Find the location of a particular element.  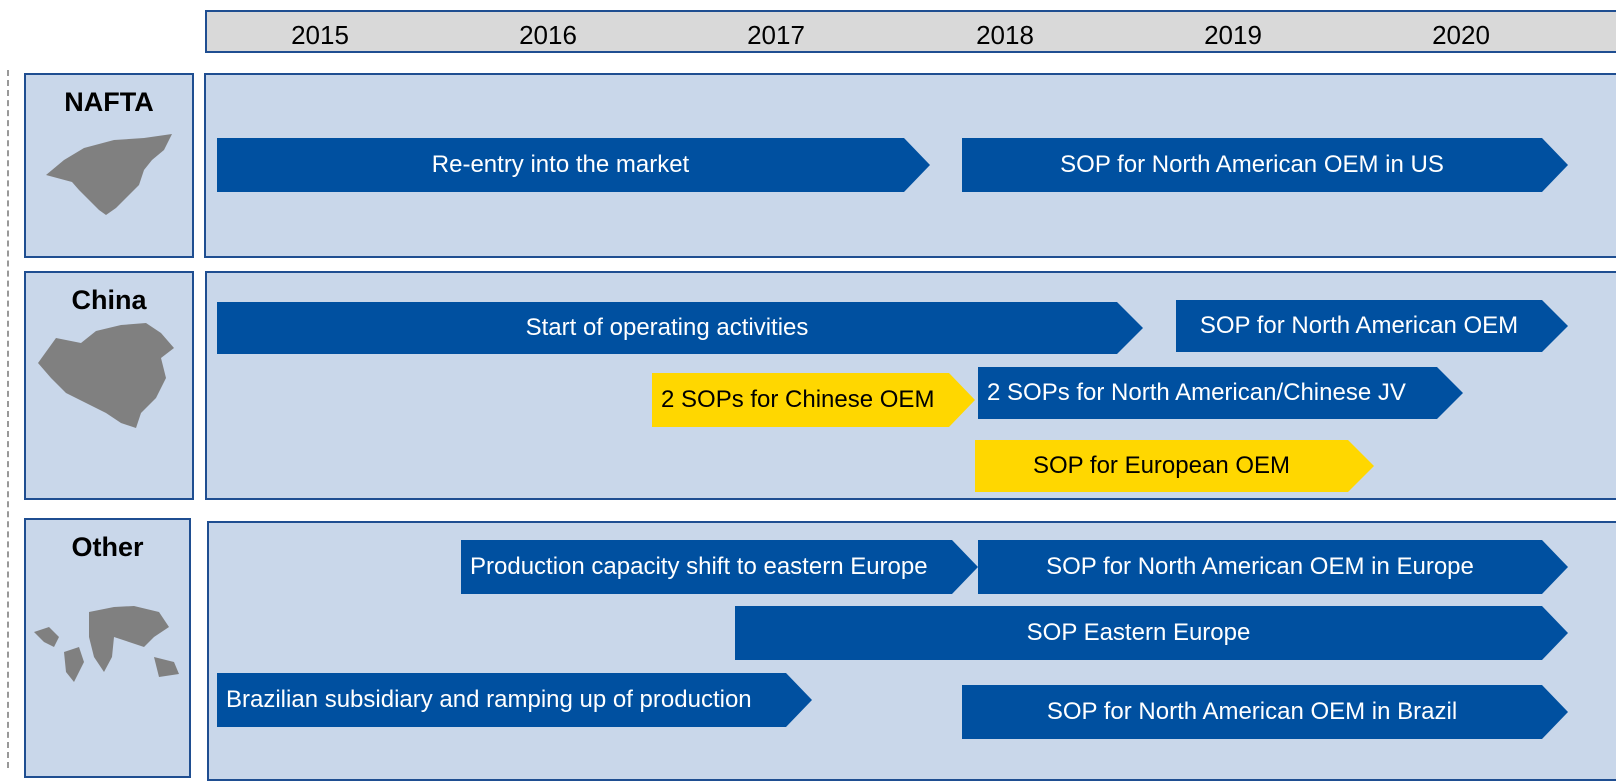

milestone-bar: SOP for North American OEM in US is located at coordinates (1265, 165).